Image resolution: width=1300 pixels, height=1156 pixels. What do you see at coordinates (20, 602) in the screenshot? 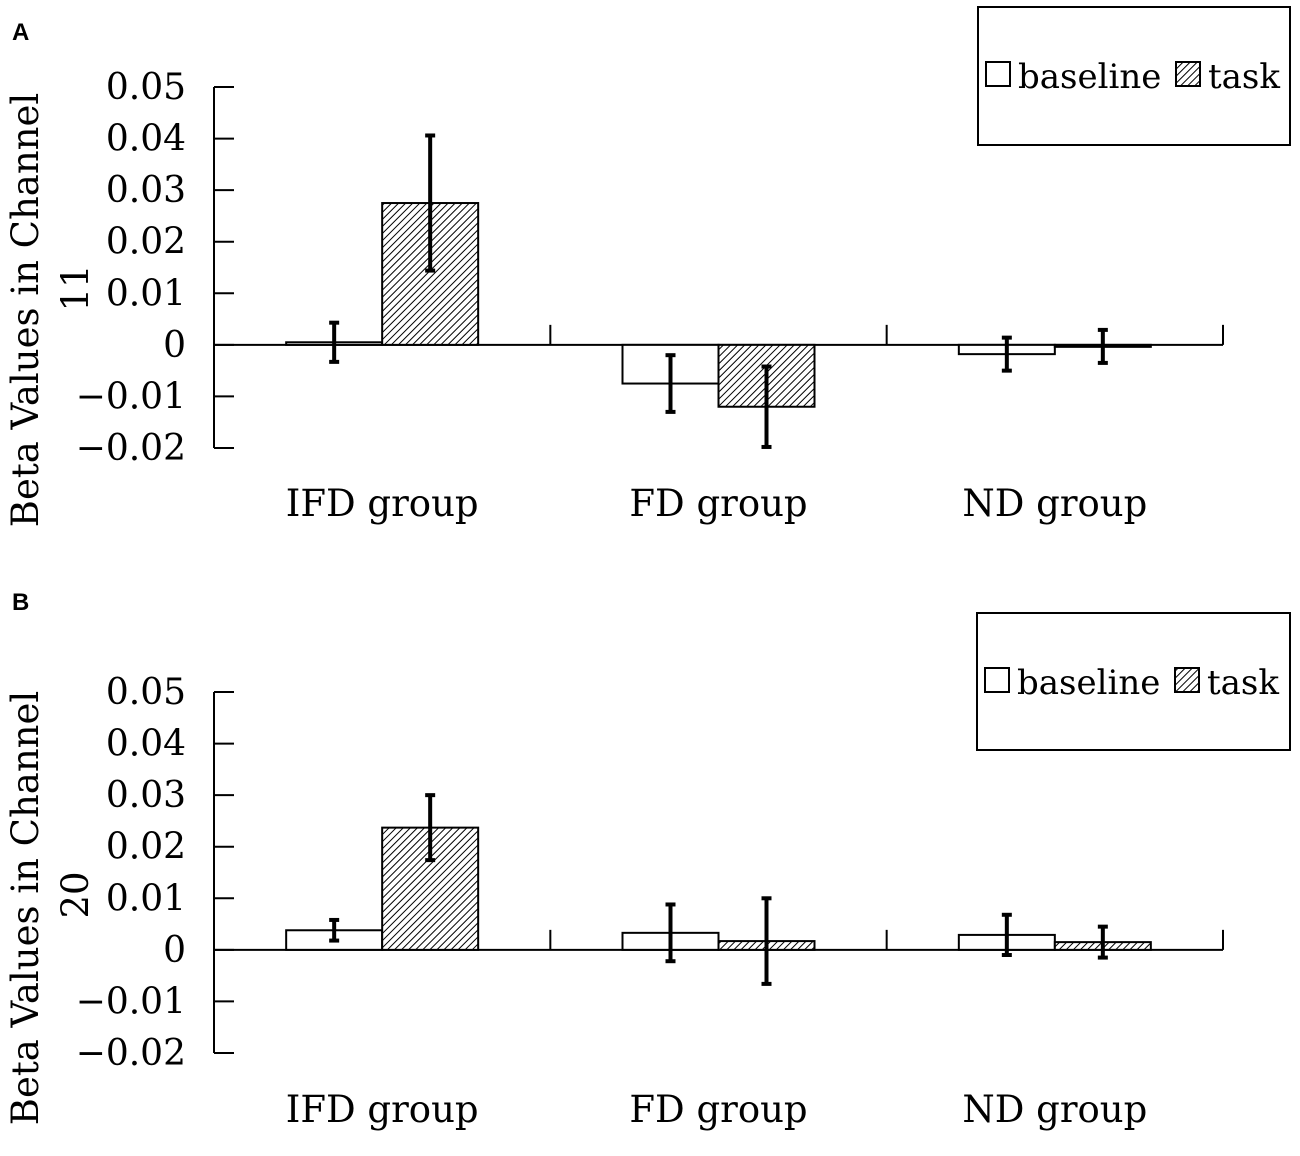
I see `panel-label: B` at bounding box center [20, 602].